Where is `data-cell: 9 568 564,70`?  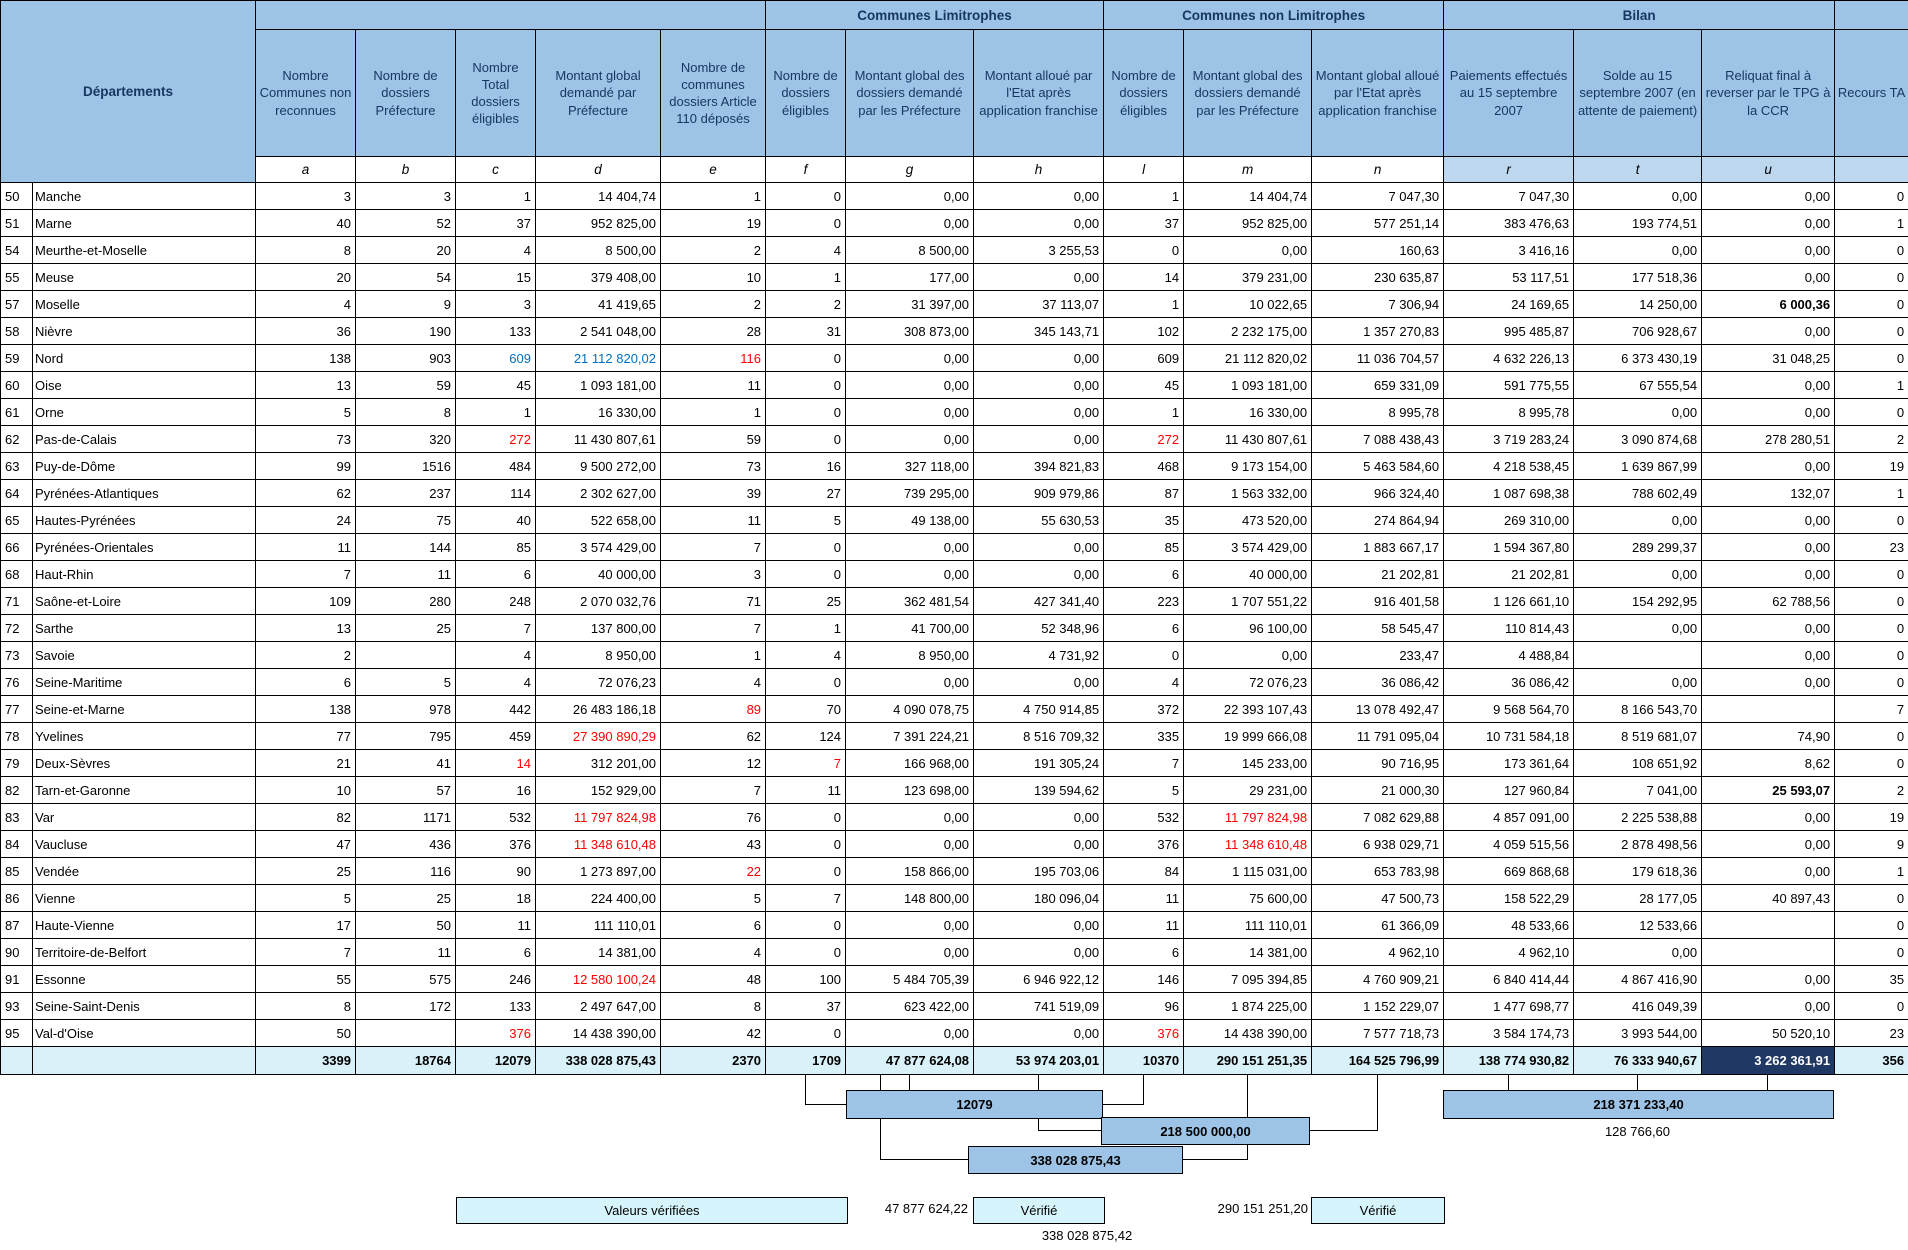 data-cell: 9 568 564,70 is located at coordinates (1509, 709).